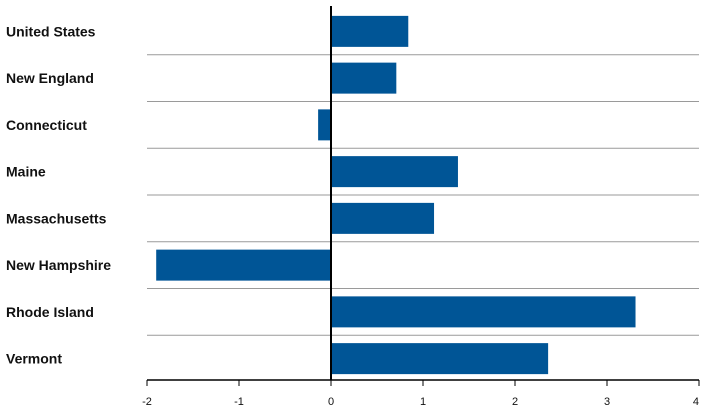 Image resolution: width=701 pixels, height=410 pixels. Describe the element at coordinates (51, 31) in the screenshot. I see `category-label: United States` at that location.